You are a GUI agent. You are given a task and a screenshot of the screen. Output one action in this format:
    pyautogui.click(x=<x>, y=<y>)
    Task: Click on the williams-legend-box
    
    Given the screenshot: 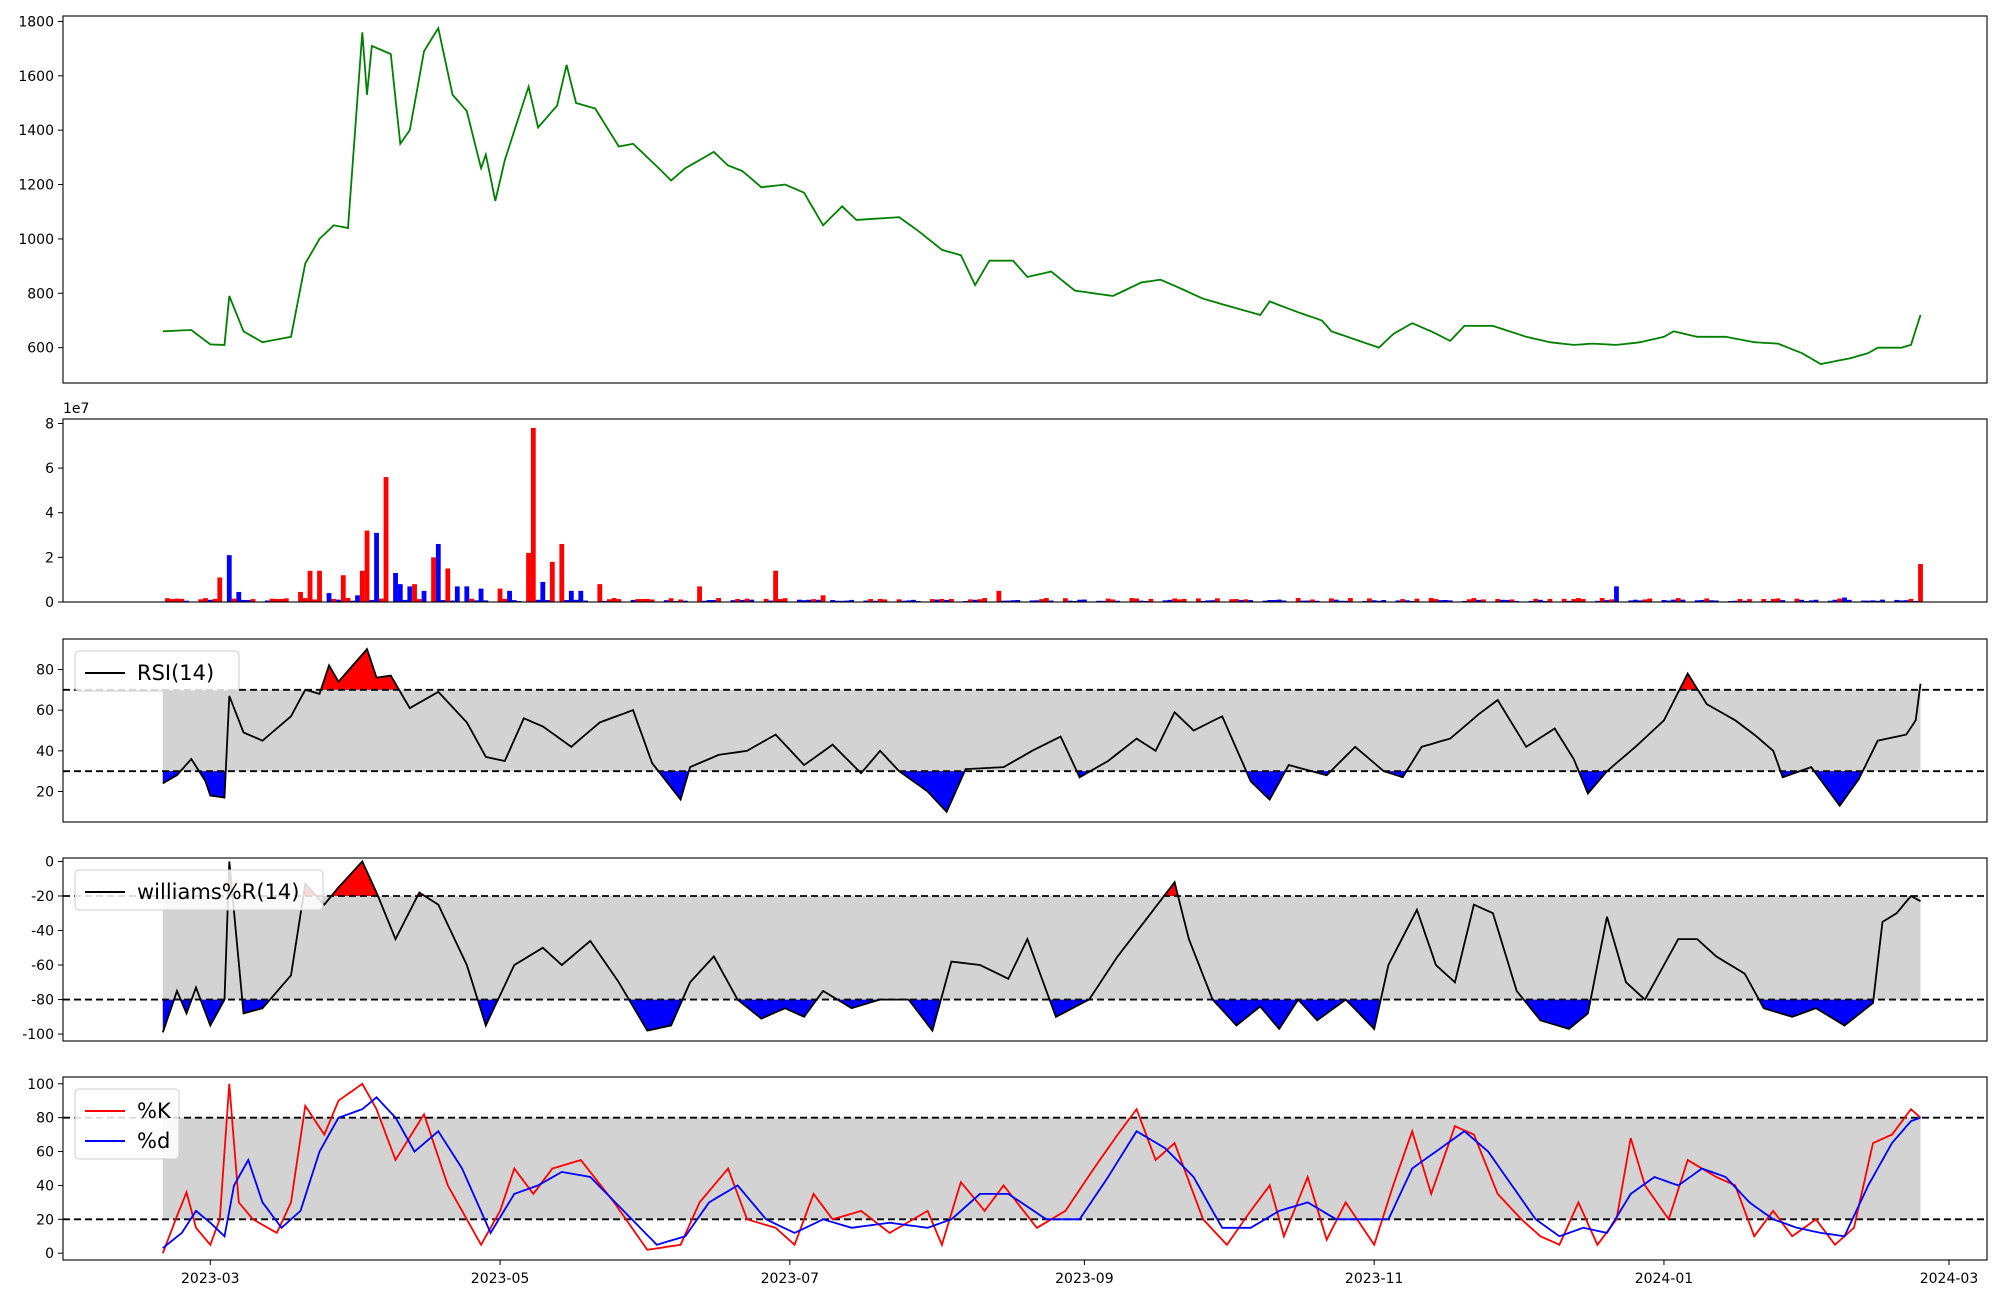 What is the action you would take?
    pyautogui.click(x=199, y=890)
    